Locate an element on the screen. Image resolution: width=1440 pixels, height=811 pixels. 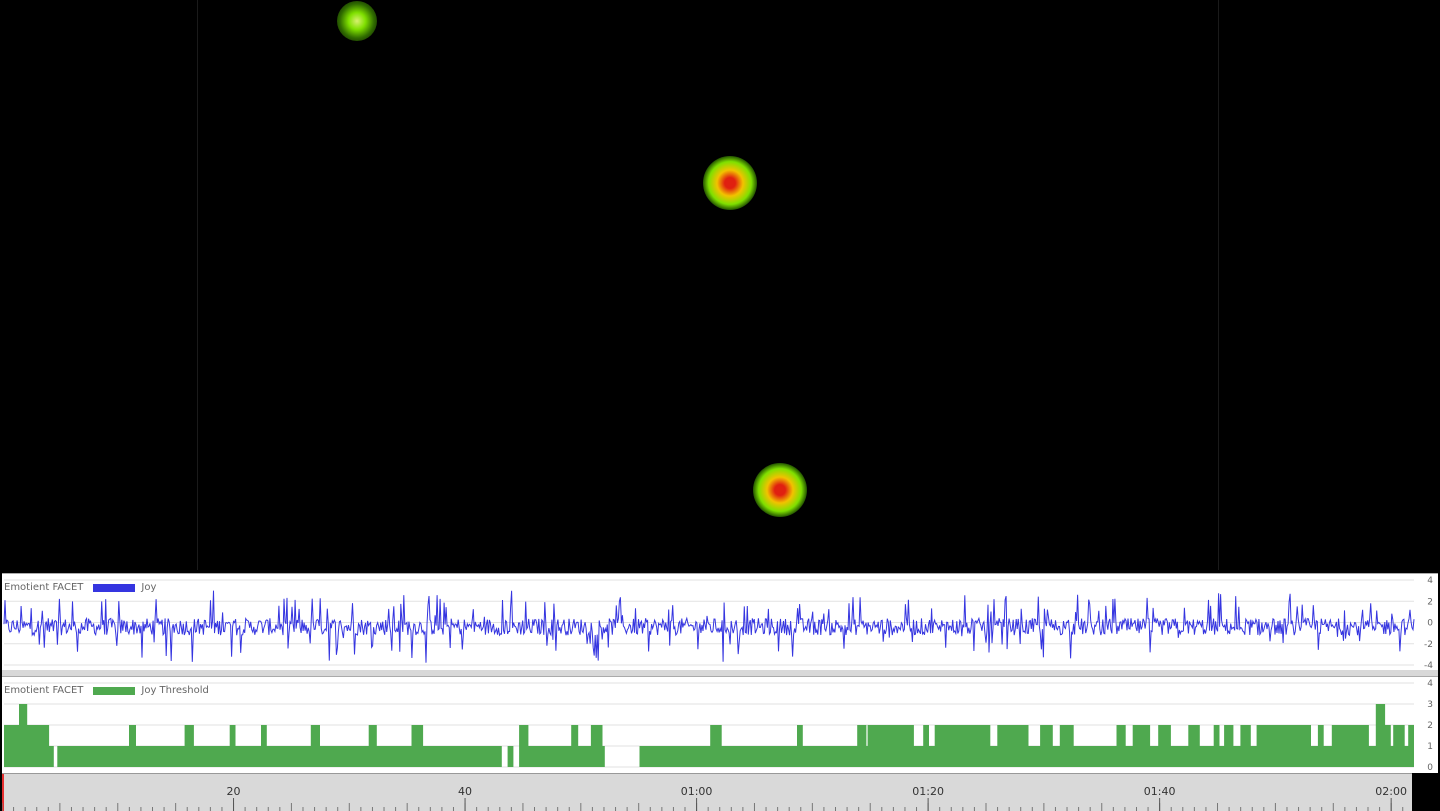
joy-threshold-panel: 4 3 2 1 0 Emotient FACET Joy Threshold is located at coordinates (720, 724).